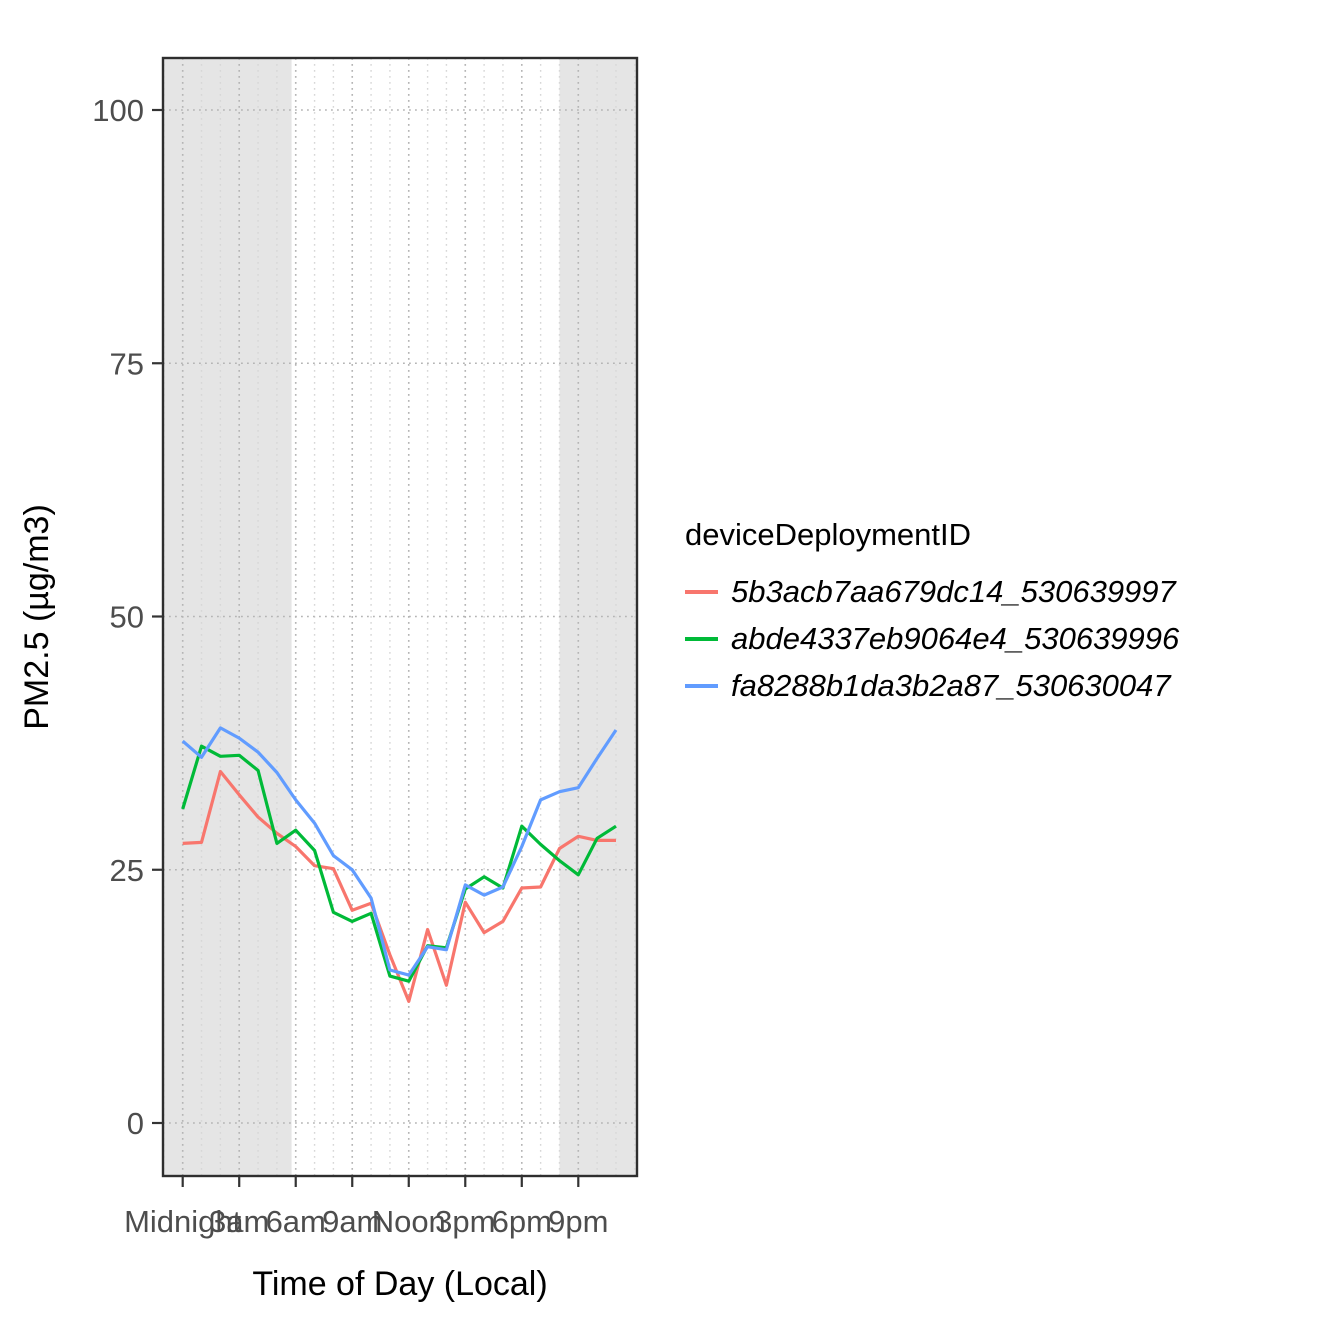 The width and height of the screenshot is (1344, 1344). Describe the element at coordinates (296, 1221) in the screenshot. I see `x-tick-label: 6am` at that location.